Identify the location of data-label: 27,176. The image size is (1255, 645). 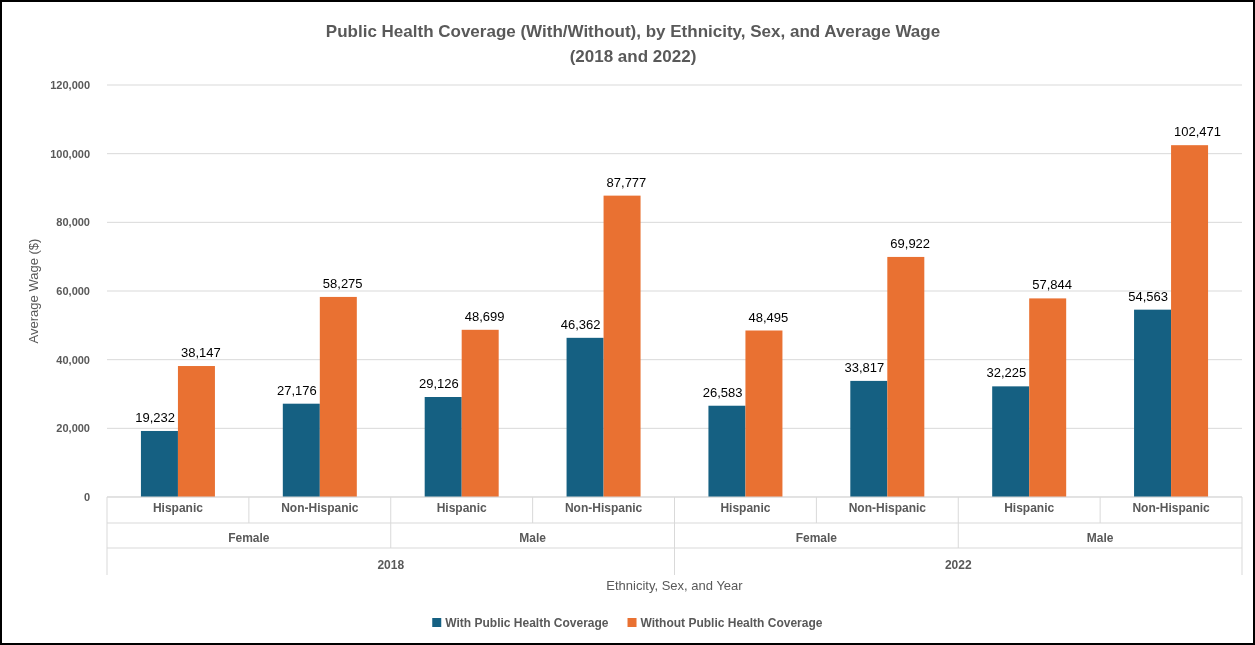
(297, 390).